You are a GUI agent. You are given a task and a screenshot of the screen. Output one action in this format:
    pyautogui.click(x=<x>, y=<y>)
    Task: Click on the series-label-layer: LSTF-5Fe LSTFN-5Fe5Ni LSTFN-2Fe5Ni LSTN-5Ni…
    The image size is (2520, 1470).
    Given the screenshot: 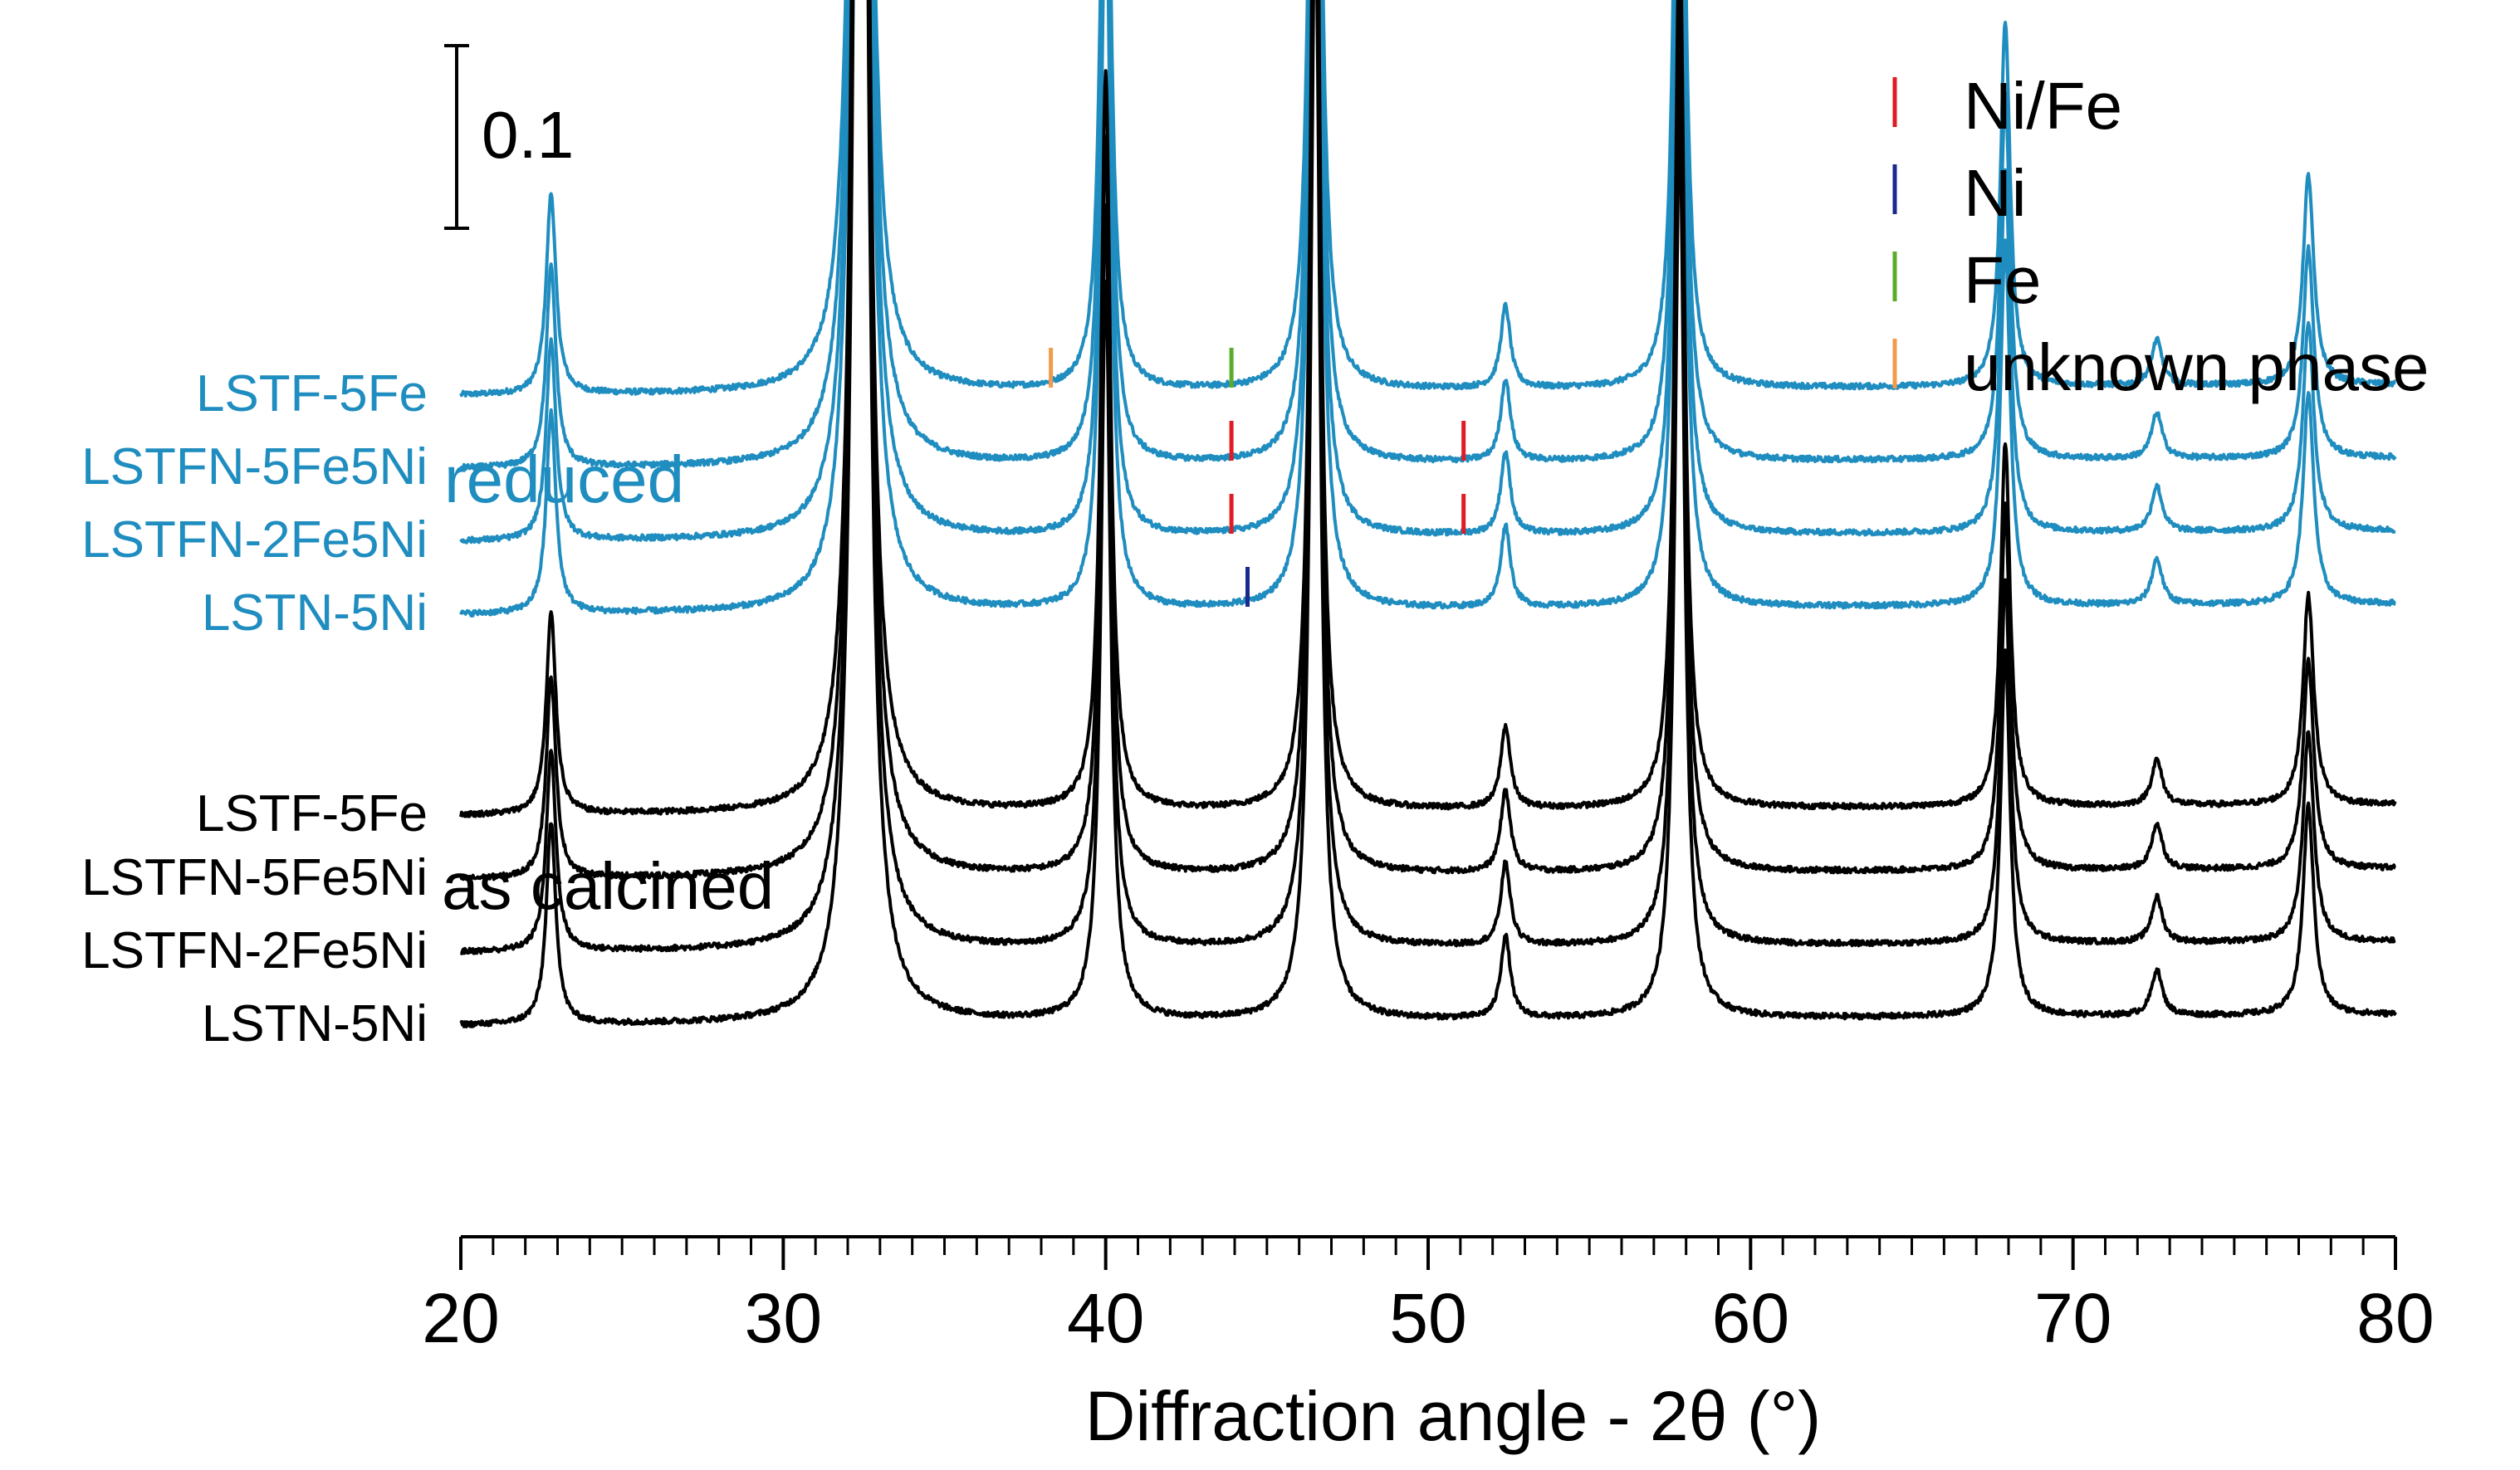 What is the action you would take?
    pyautogui.click(x=255, y=708)
    